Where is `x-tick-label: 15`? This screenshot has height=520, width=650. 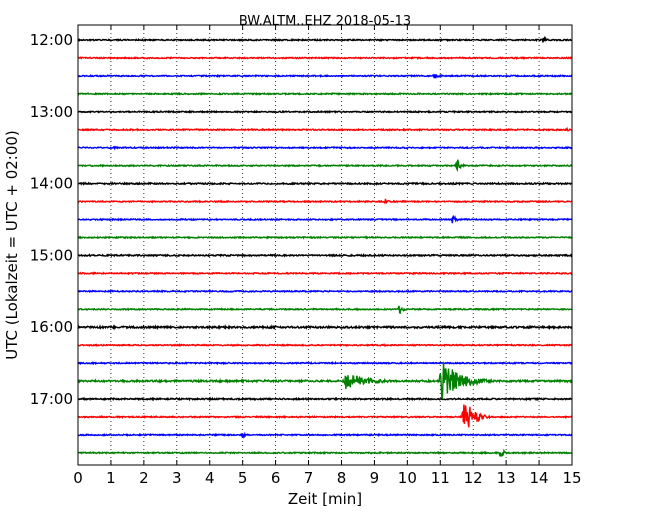 x-tick-label: 15 is located at coordinates (571, 478).